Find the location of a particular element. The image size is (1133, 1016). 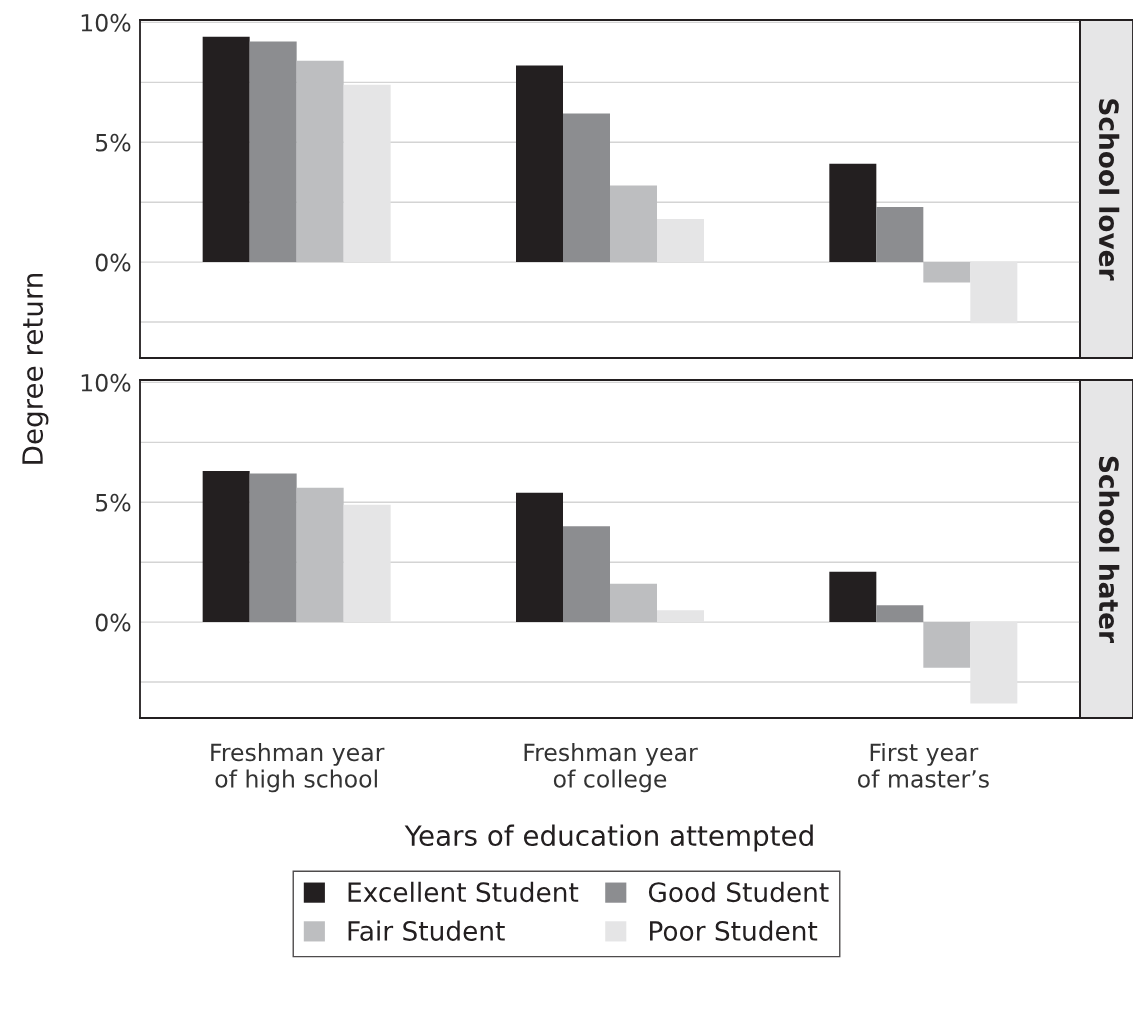

legend-label: Good Student is located at coordinates (738, 892).